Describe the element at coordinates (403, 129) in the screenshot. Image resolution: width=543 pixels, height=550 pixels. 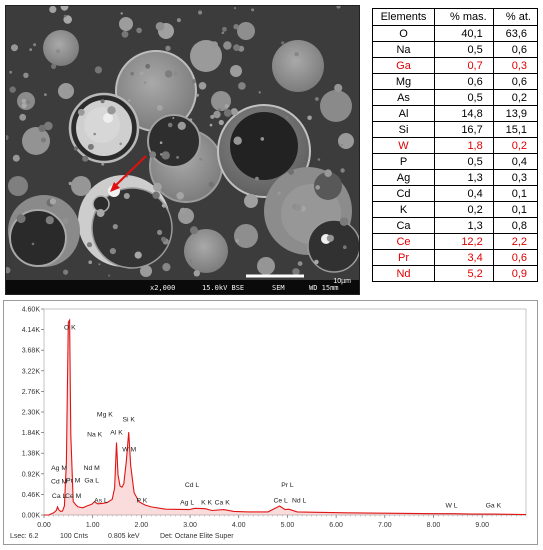
I see `cell-element: Si` at that location.